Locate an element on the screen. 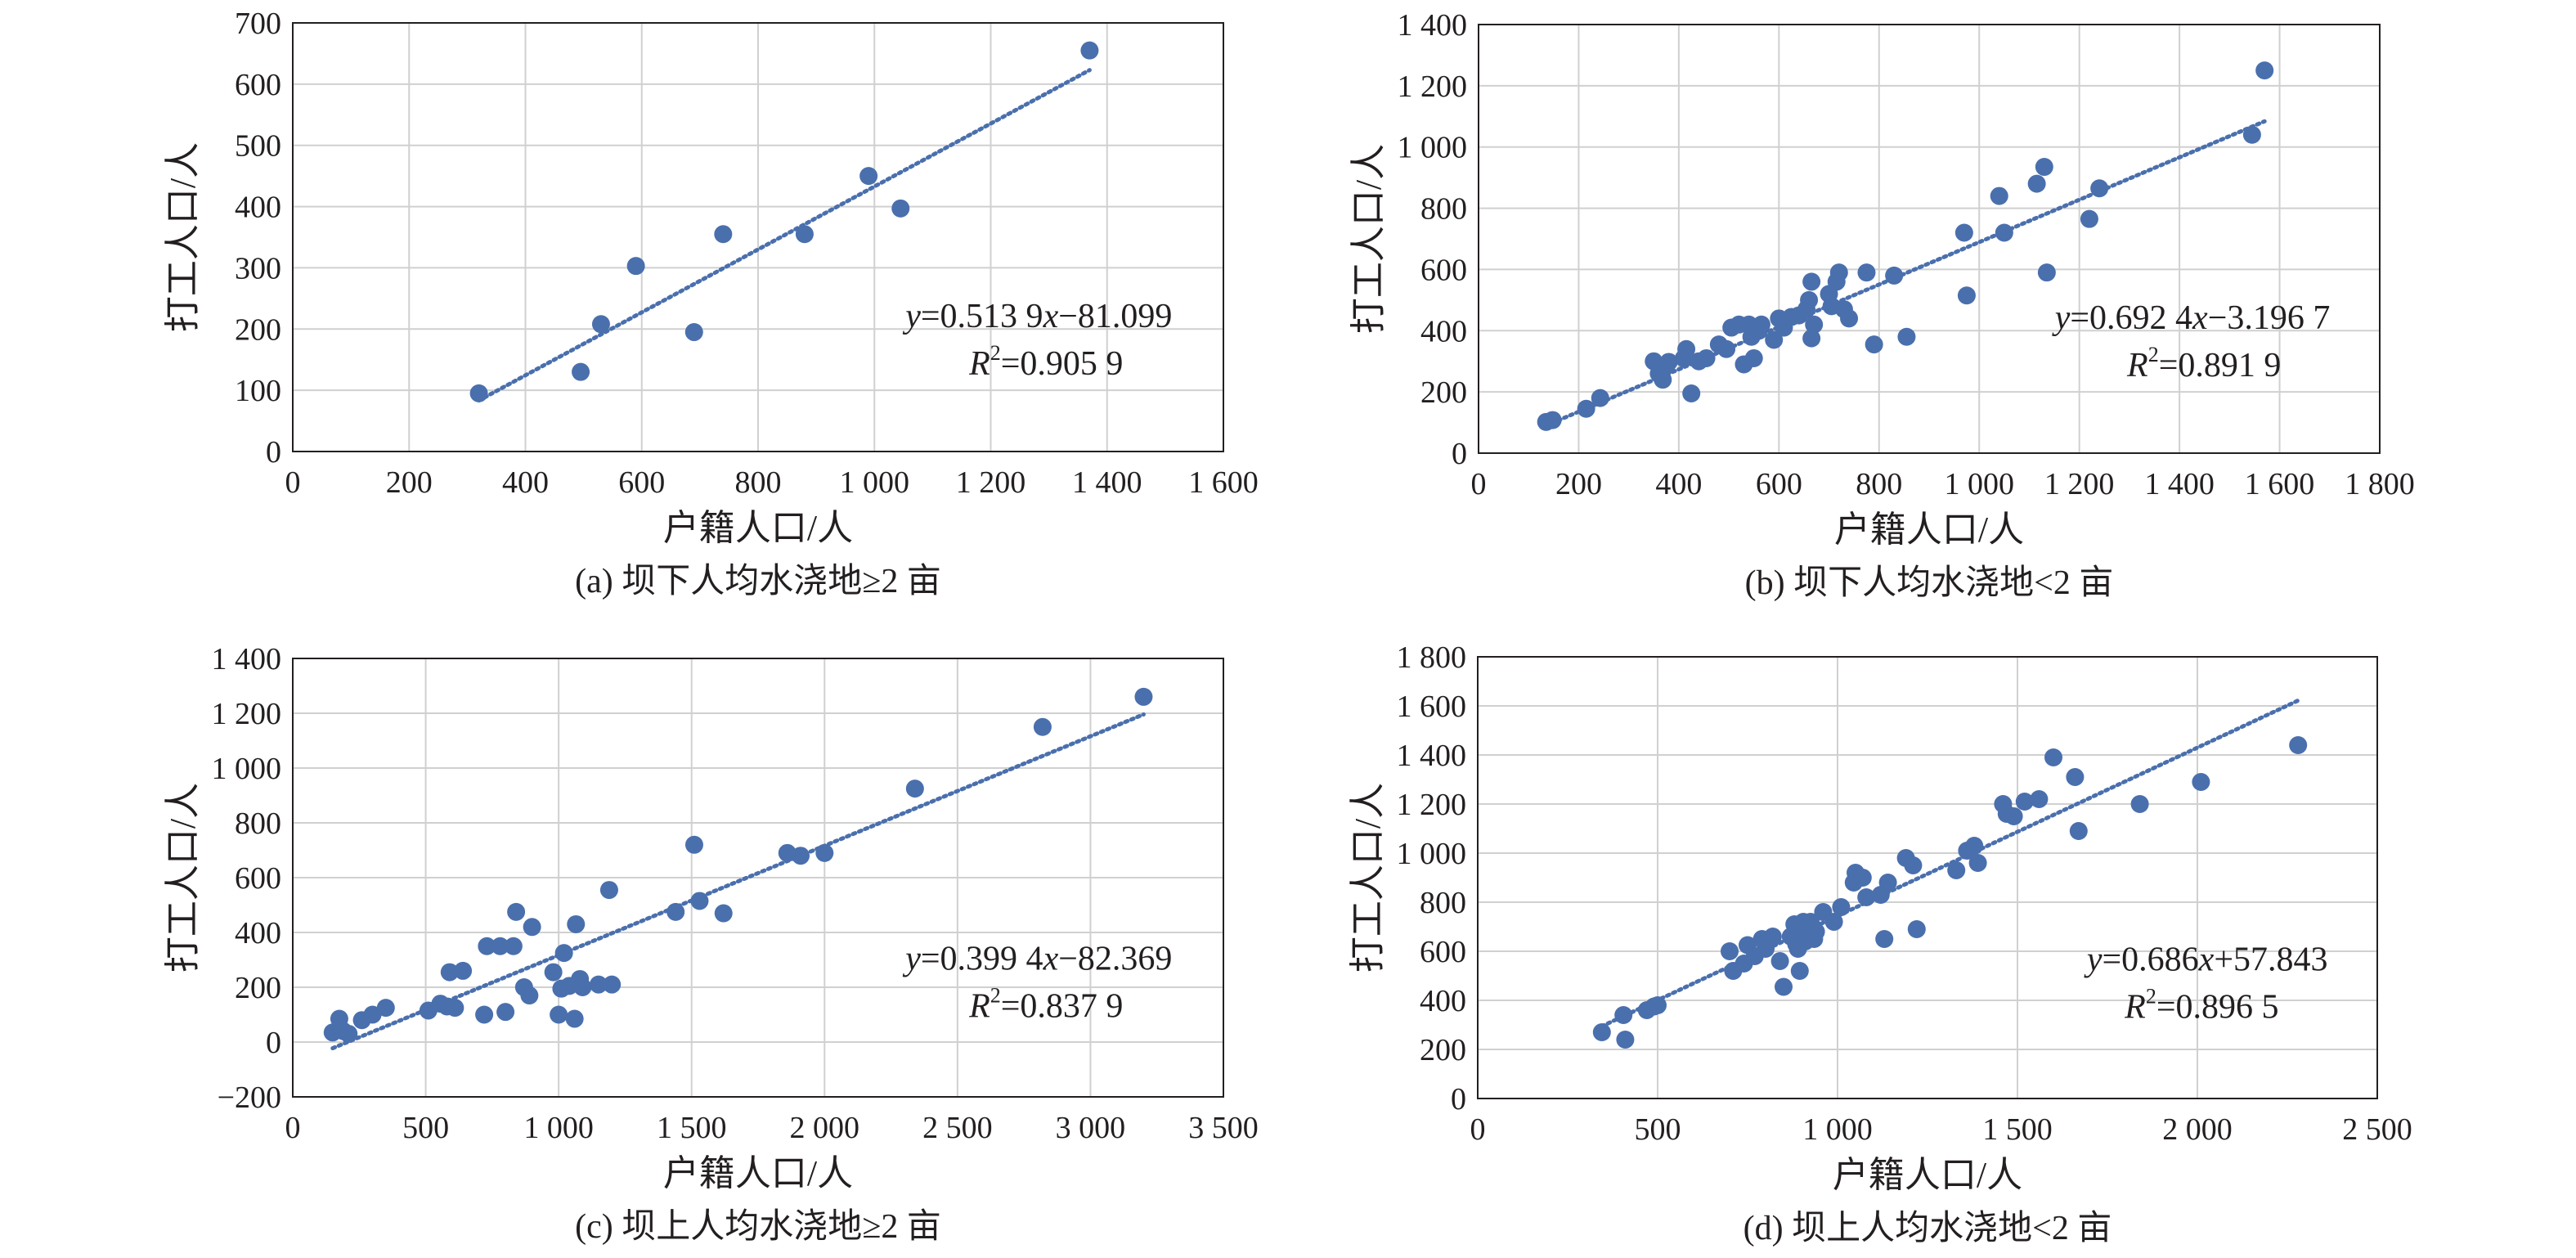 Image resolution: width=2576 pixels, height=1258 pixels. trendline is located at coordinates (784, 235).